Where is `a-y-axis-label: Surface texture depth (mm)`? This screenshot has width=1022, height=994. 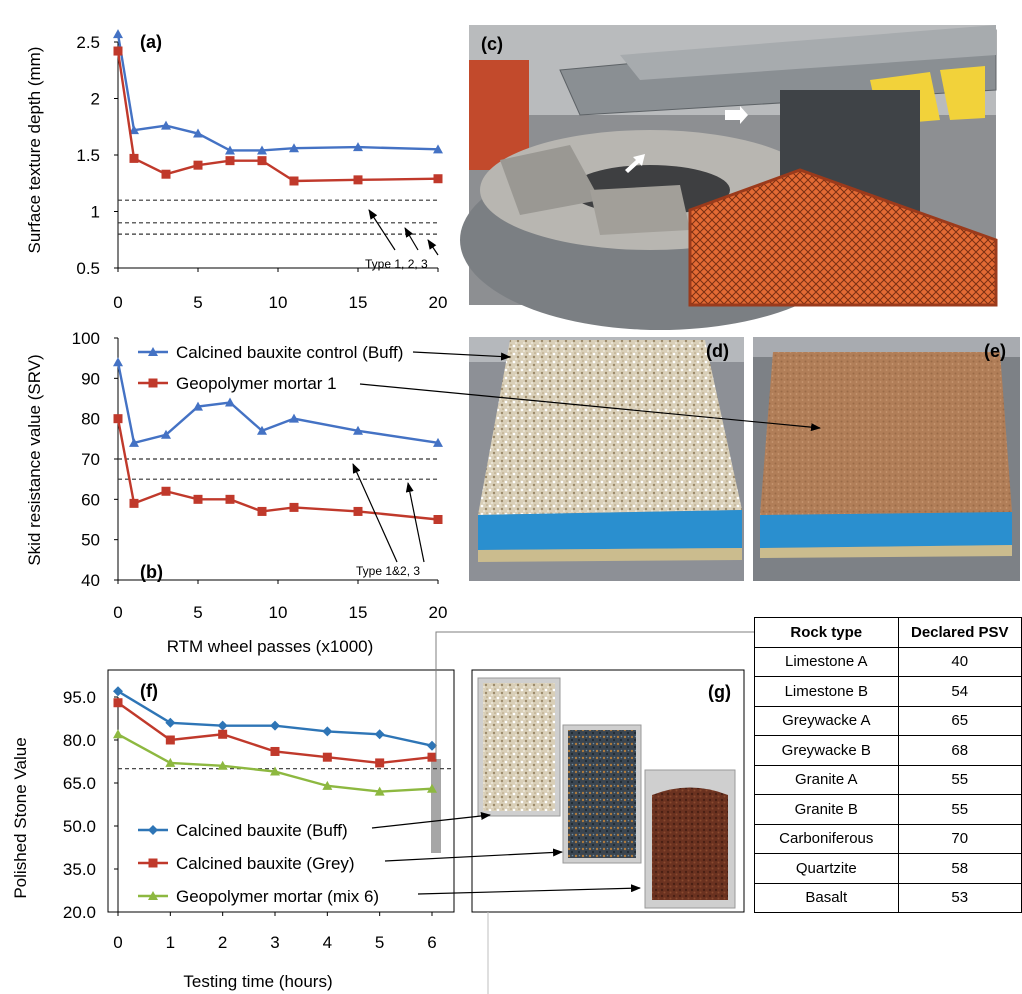
a-y-axis-label: Surface texture depth (mm) is located at coordinates (34, 150).